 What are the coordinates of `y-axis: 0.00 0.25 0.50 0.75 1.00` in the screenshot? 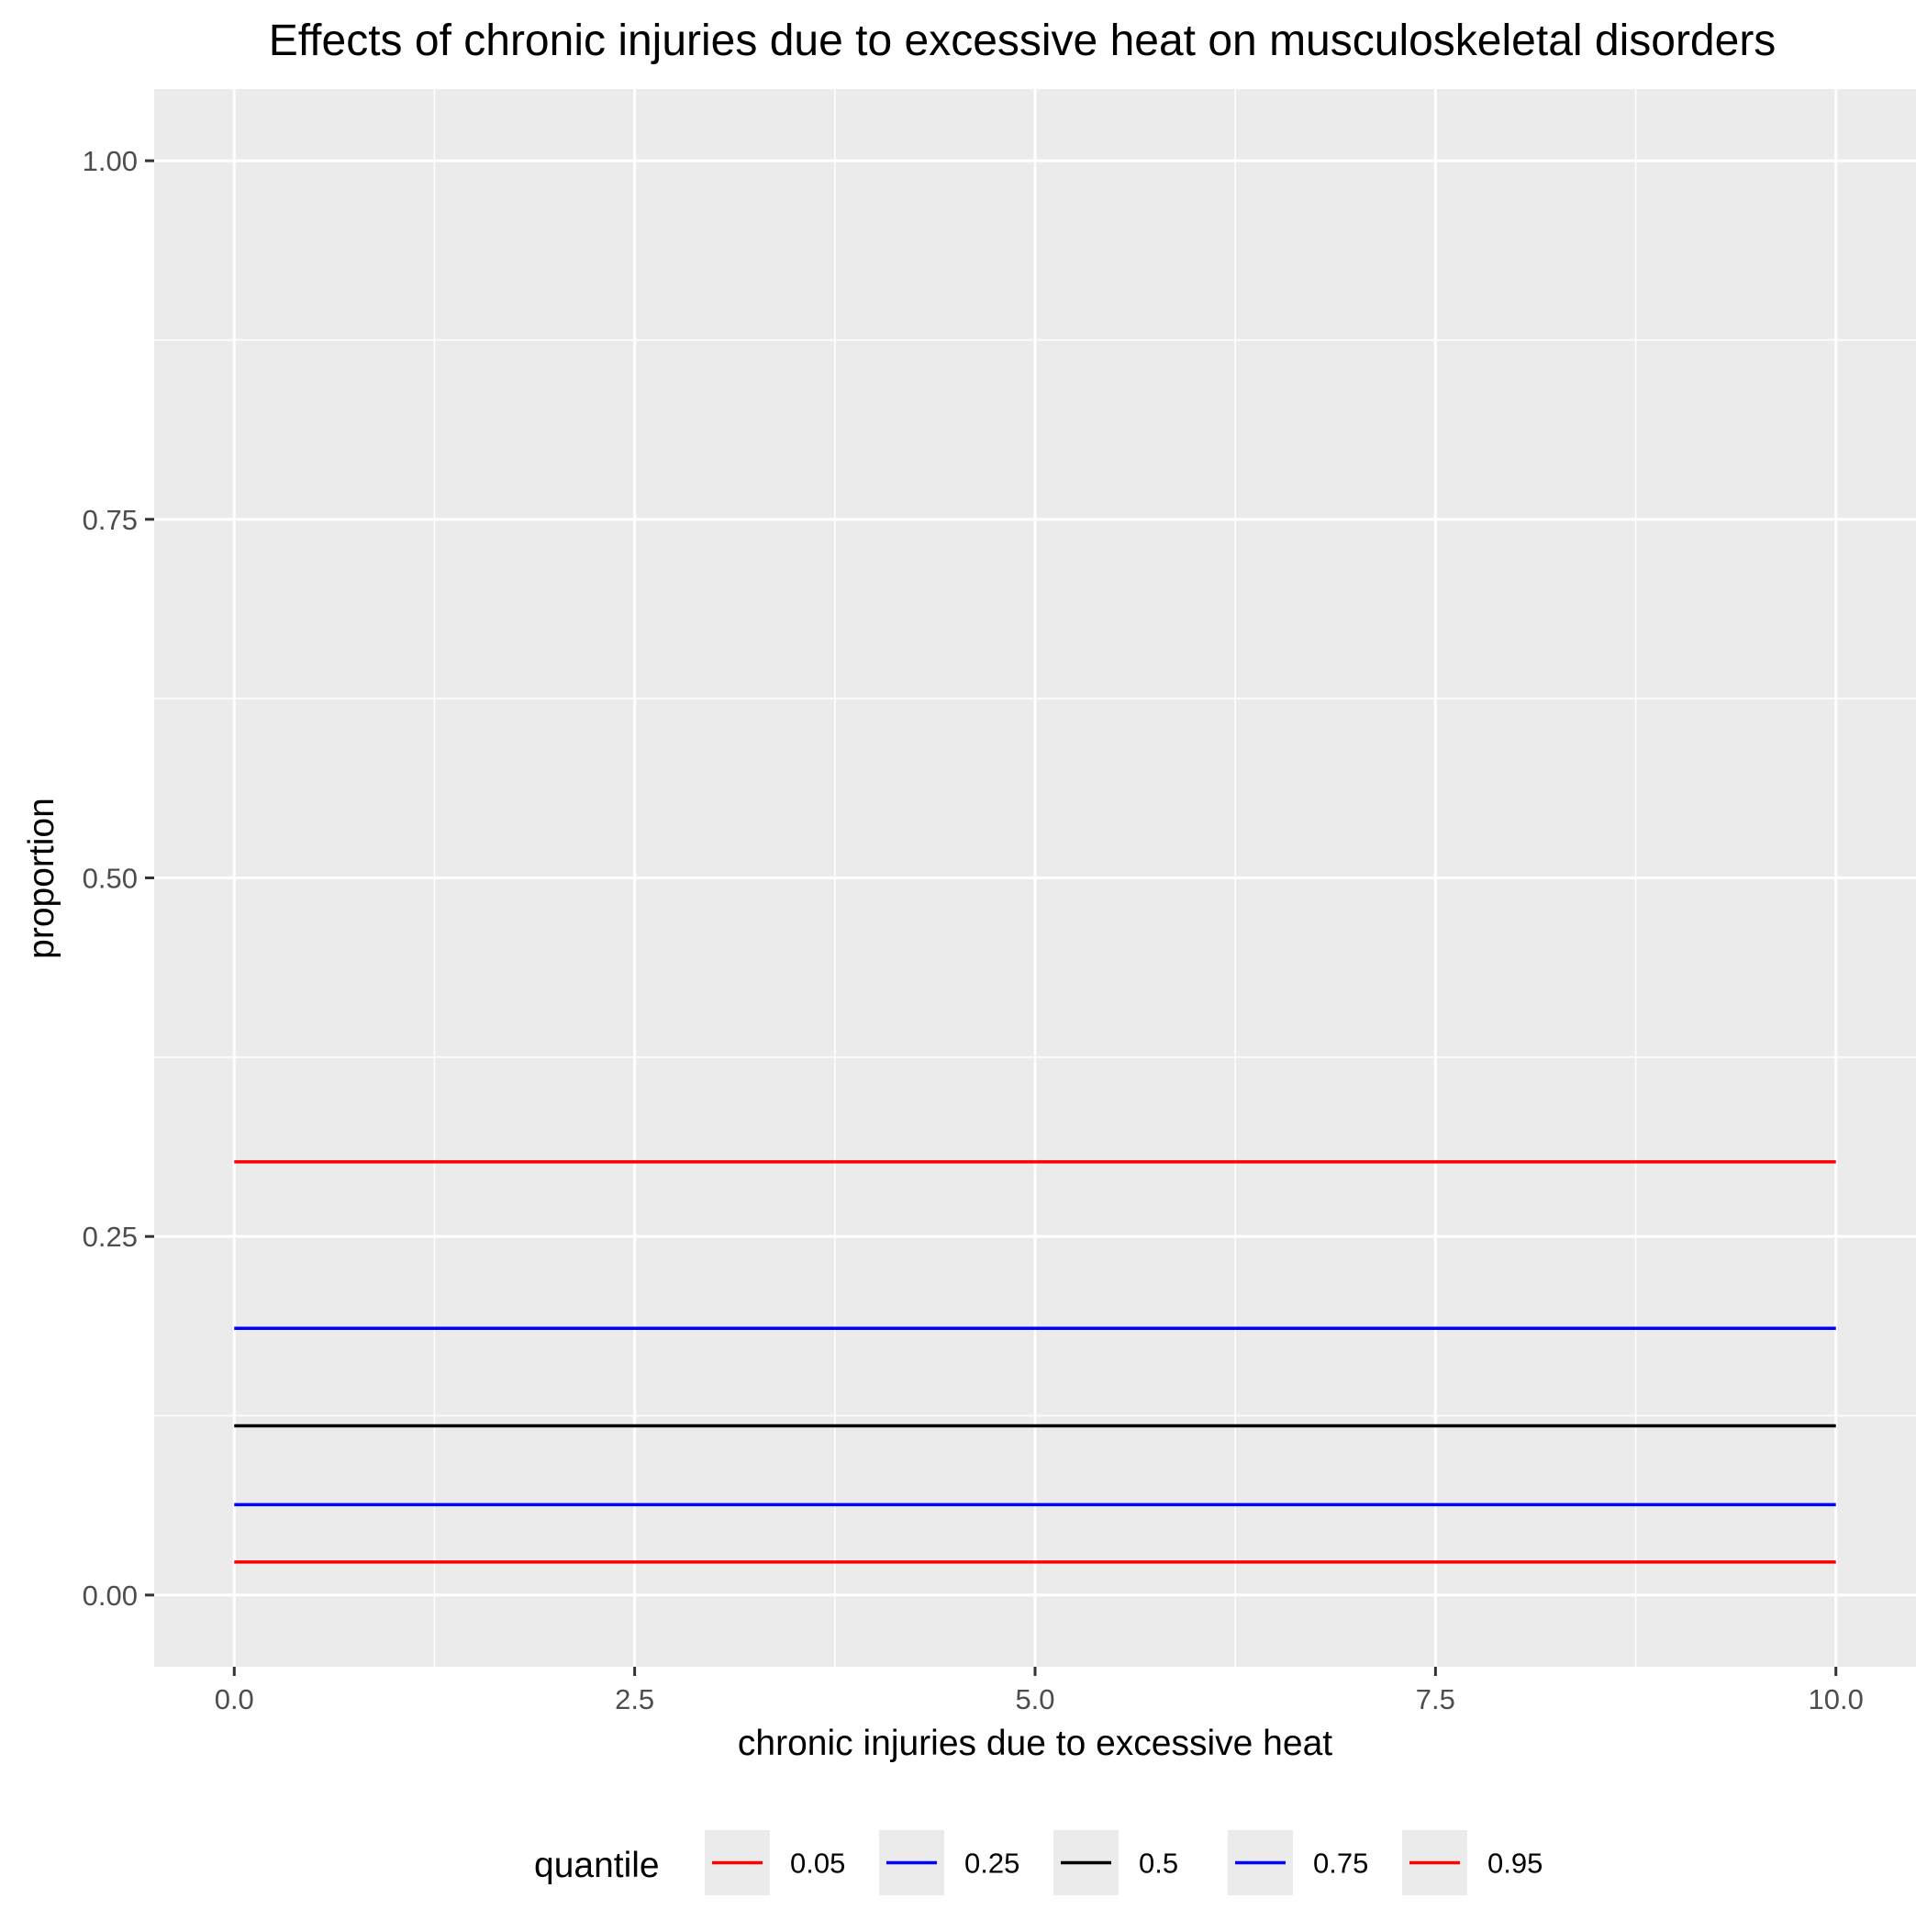 It's located at (118, 879).